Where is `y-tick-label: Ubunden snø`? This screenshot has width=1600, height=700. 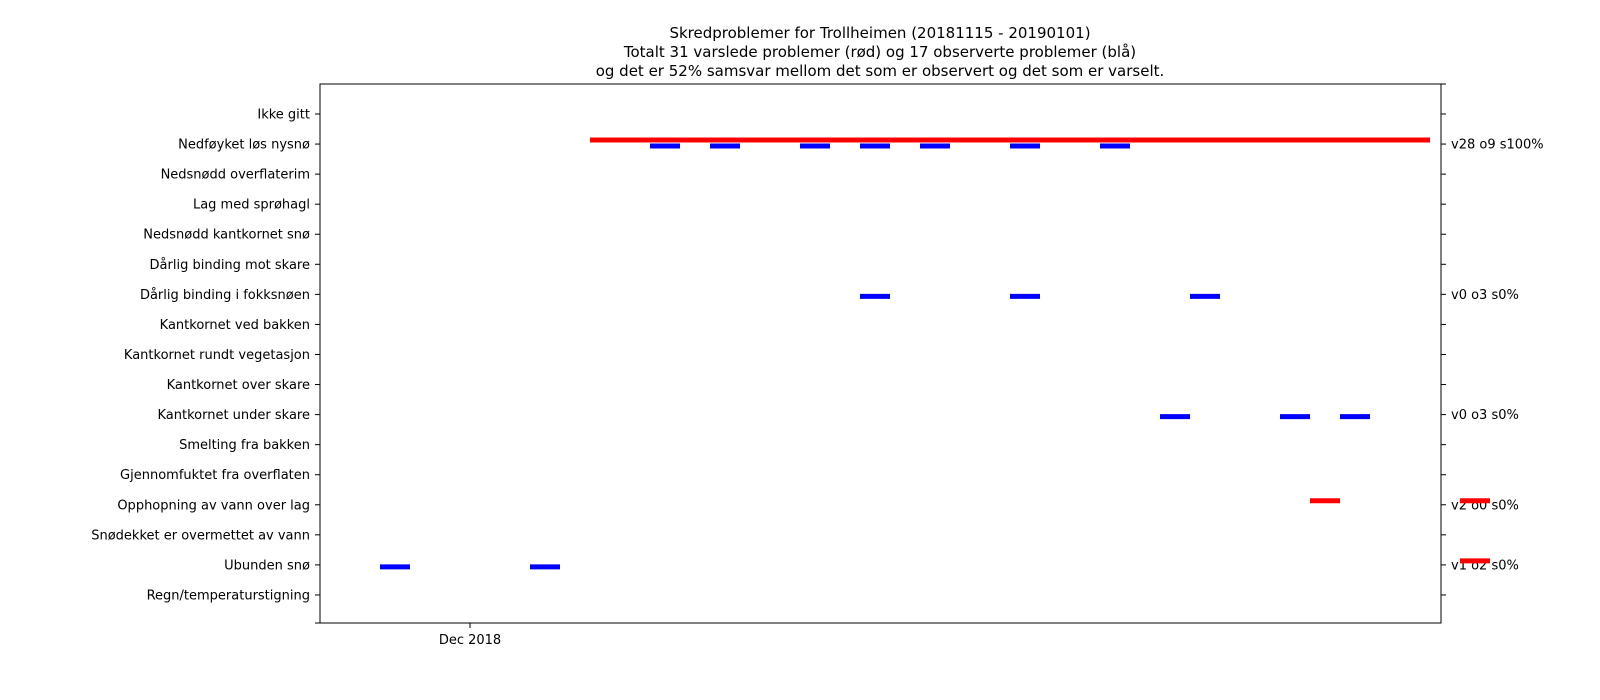 y-tick-label: Ubunden snø is located at coordinates (267, 565).